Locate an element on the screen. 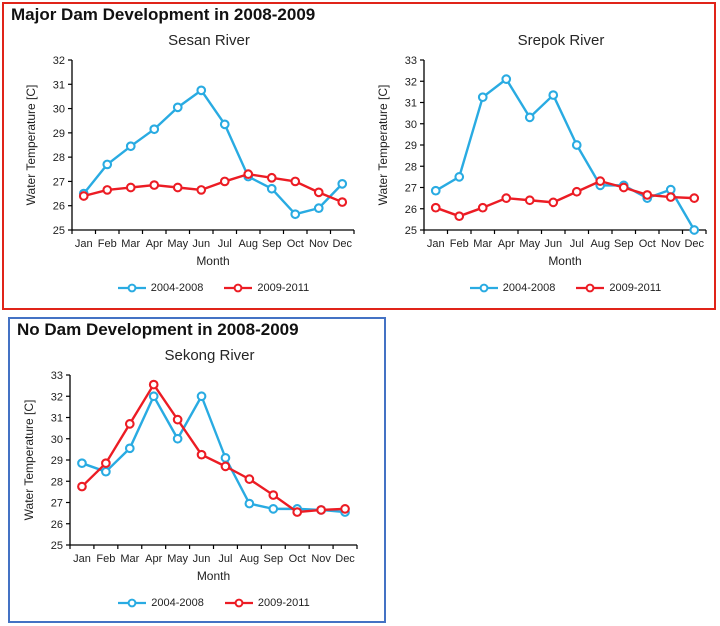  chart-title-sekong: Sekong River is located at coordinates (209, 355).